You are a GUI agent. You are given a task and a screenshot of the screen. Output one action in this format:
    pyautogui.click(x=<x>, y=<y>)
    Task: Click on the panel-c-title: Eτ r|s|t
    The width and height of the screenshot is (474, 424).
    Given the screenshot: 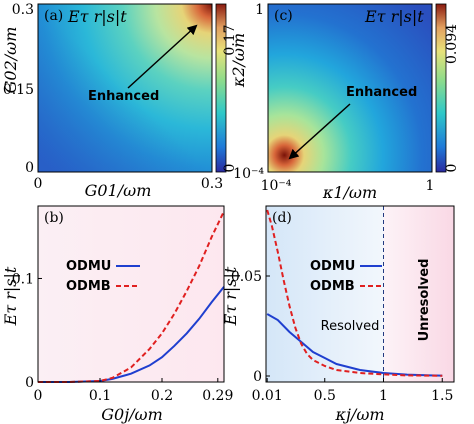 What is the action you would take?
    pyautogui.click(x=394, y=16)
    